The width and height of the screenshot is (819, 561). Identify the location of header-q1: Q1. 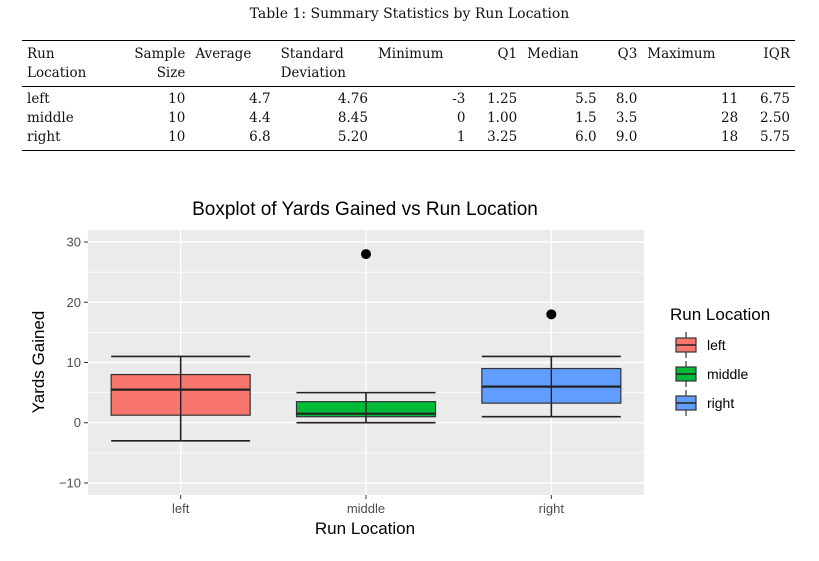
(496, 64).